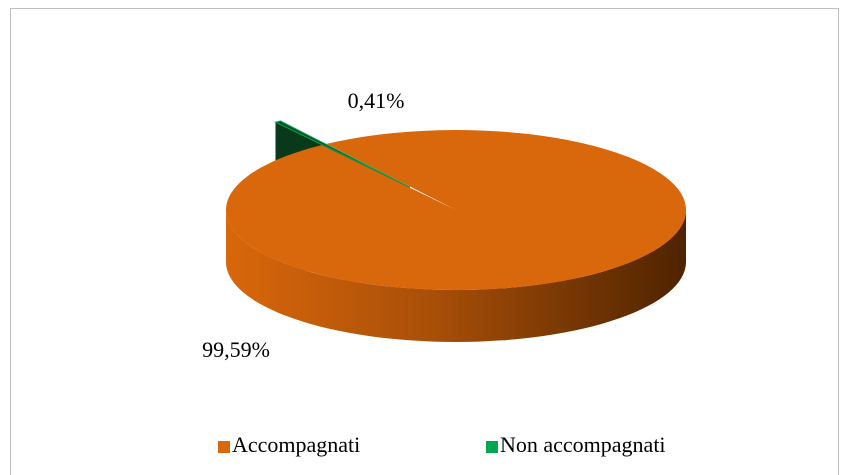 The height and width of the screenshot is (475, 841). I want to click on pie-slice, so click(342, 154).